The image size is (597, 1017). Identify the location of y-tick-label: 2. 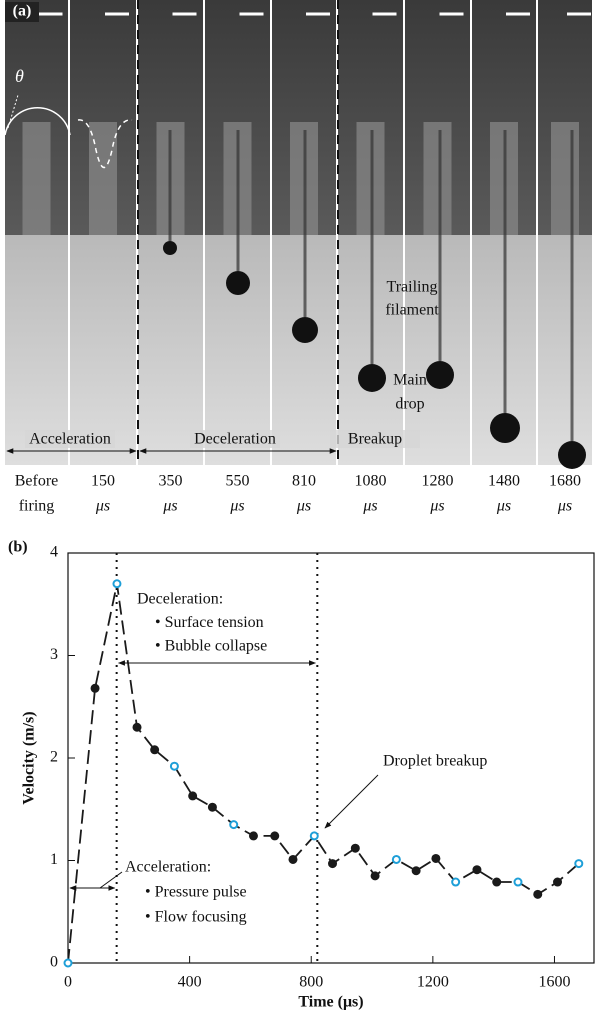
(54, 757).